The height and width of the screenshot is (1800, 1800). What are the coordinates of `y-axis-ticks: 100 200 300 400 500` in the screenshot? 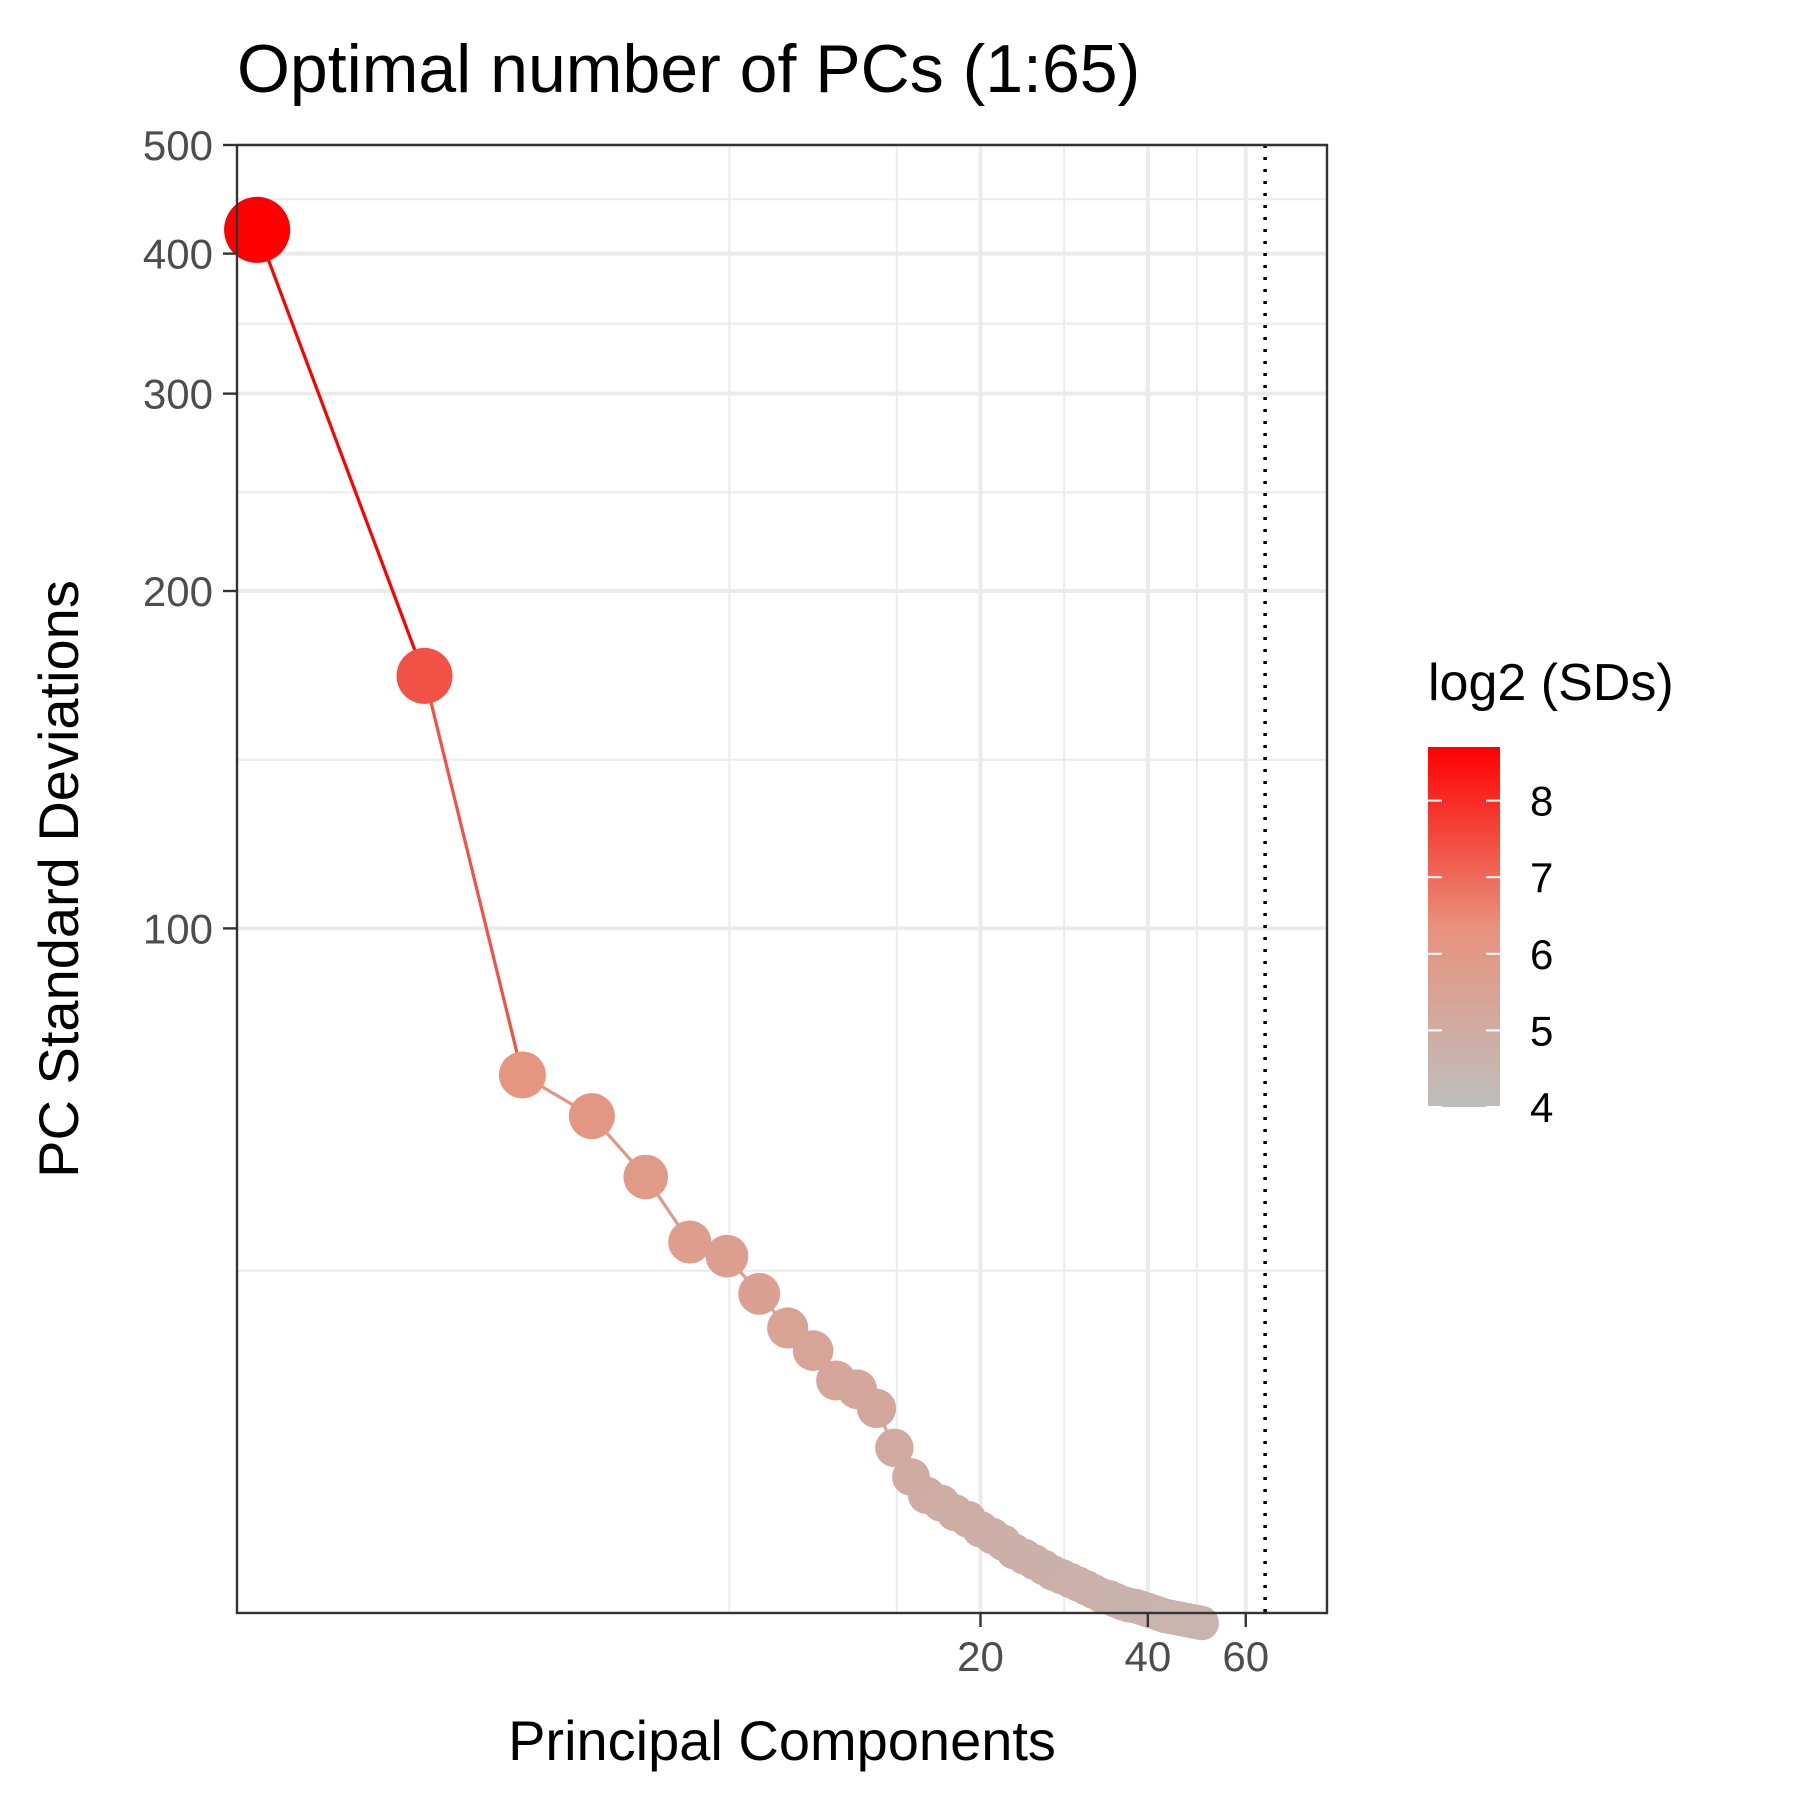 It's located at (190, 537).